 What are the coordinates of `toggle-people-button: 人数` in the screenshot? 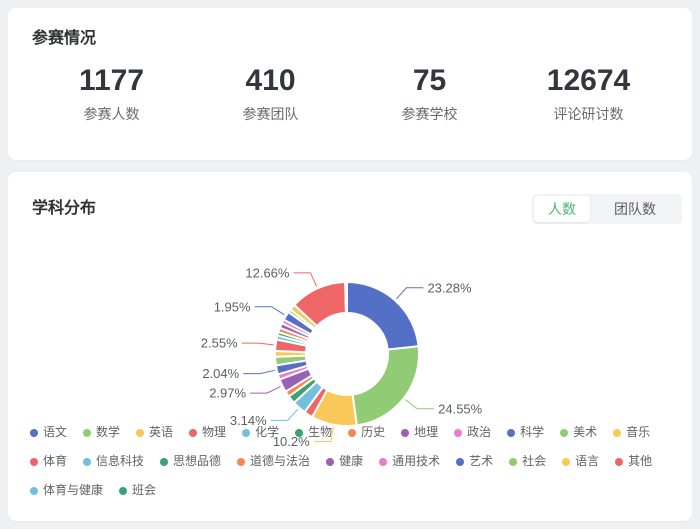 It's located at (562, 209).